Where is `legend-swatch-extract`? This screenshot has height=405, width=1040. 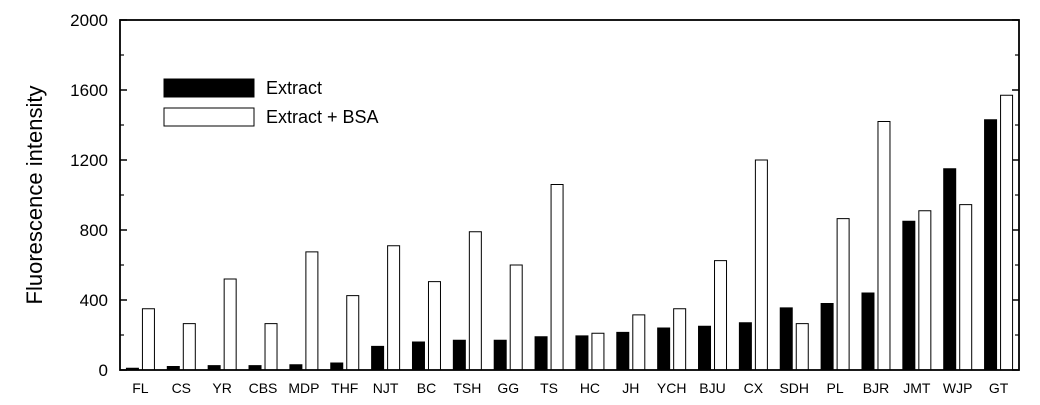 legend-swatch-extract is located at coordinates (209, 88).